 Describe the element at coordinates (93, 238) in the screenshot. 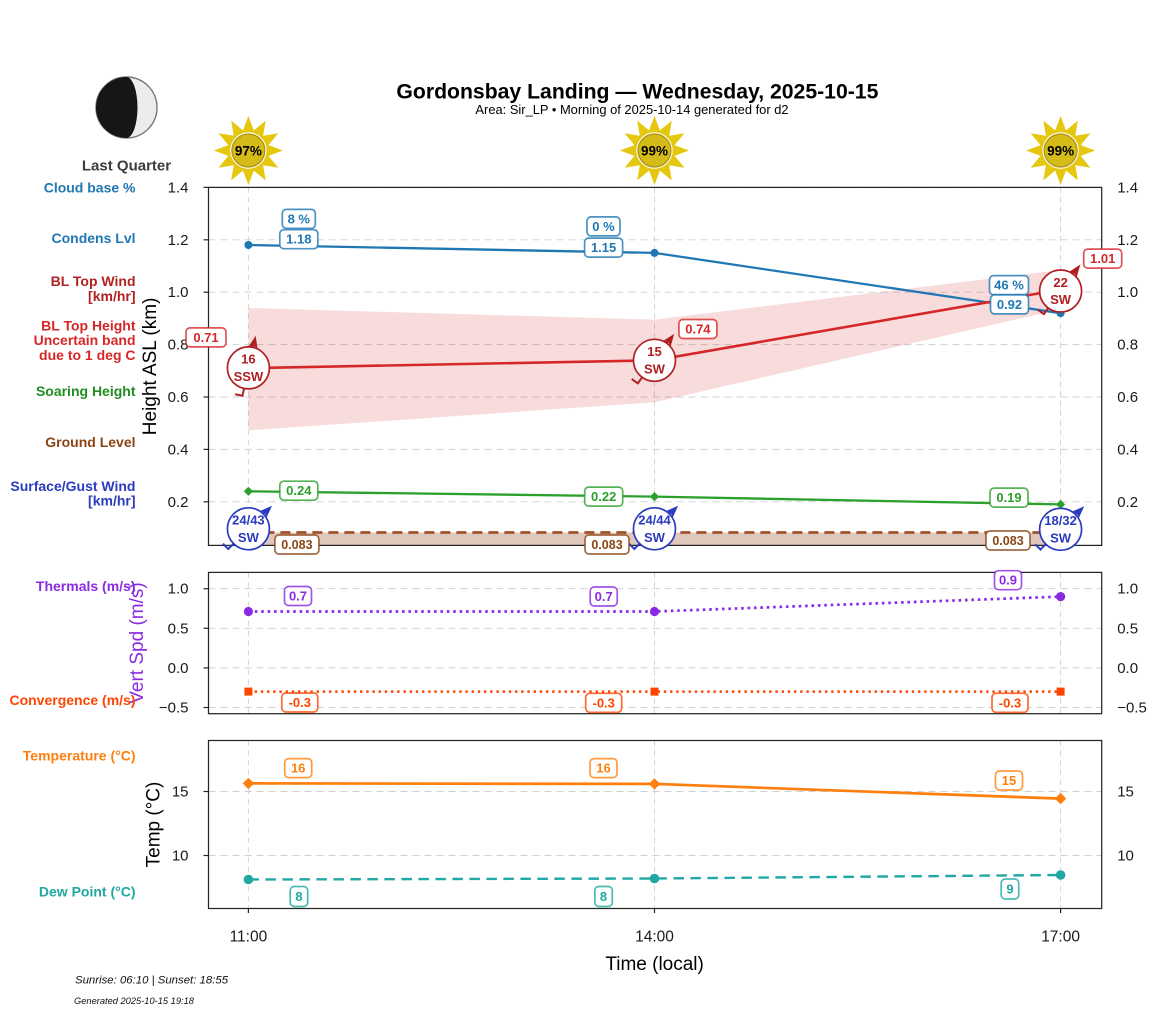

I see `svg-text: Condens Lvl` at that location.